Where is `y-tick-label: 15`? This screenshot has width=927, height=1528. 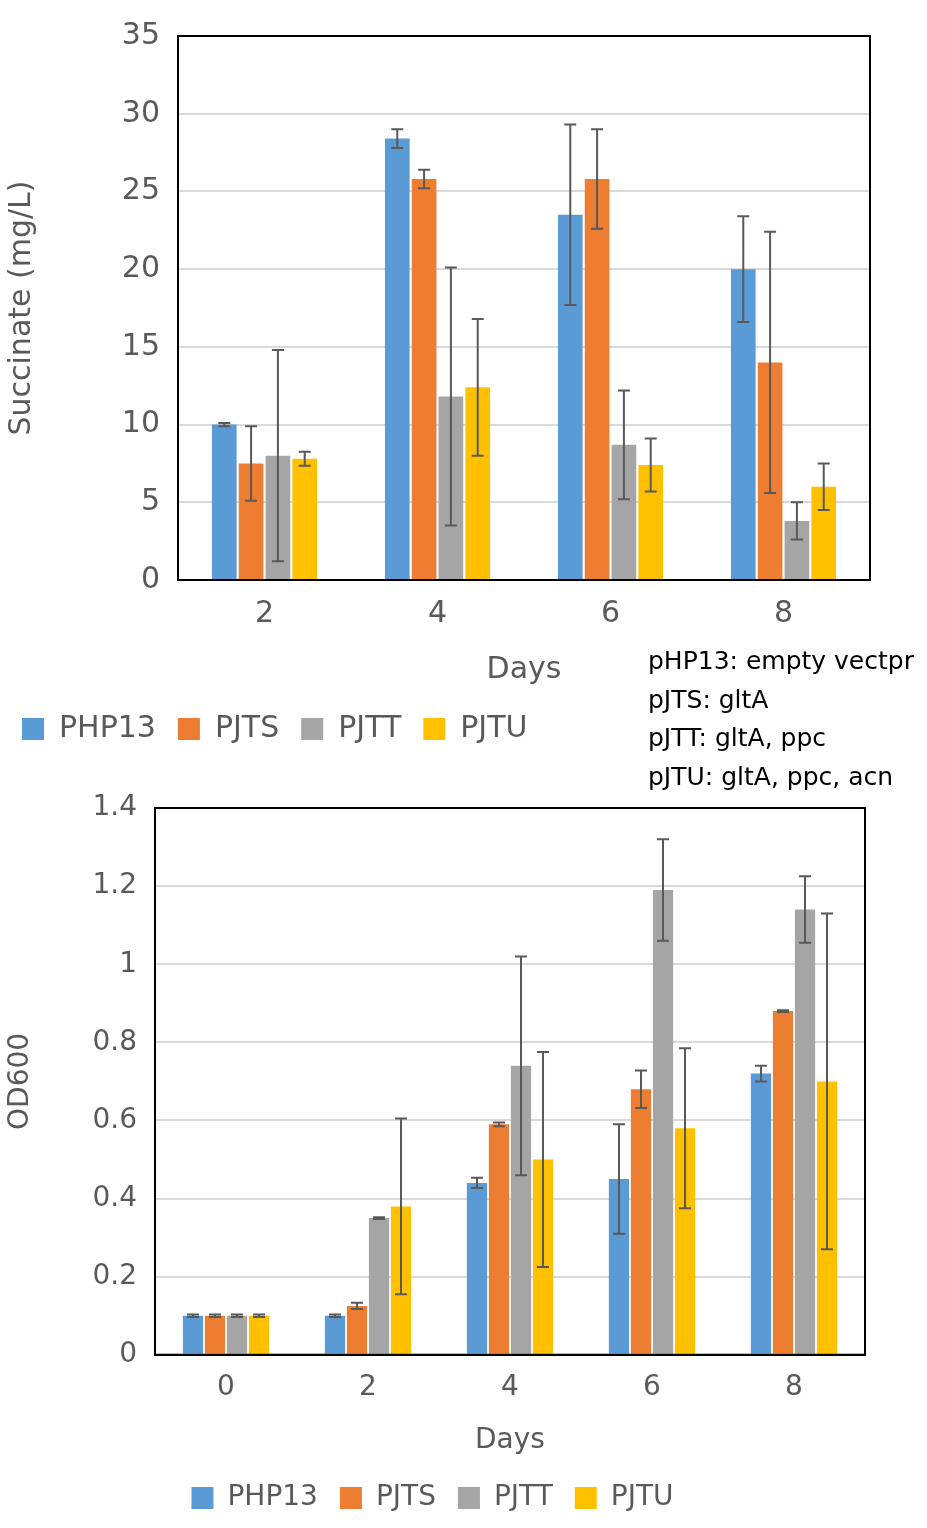
y-tick-label: 15 is located at coordinates (140, 344).